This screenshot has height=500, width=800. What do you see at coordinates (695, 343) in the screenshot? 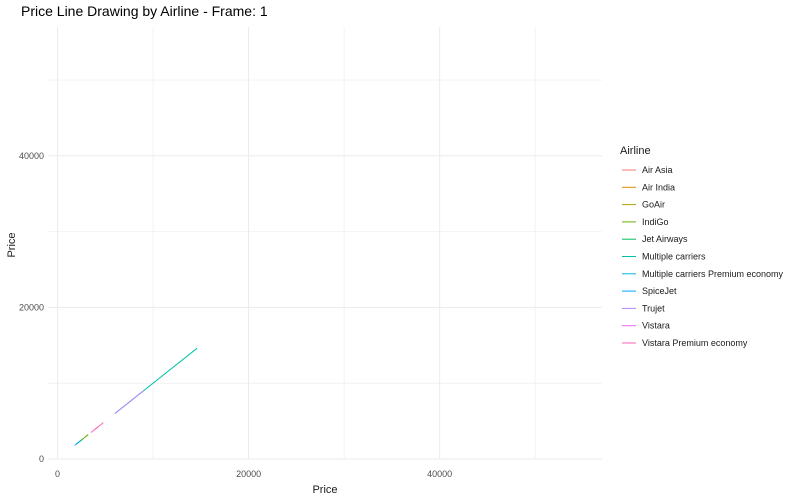
I see `legend-label: Vistara Premium economy` at bounding box center [695, 343].